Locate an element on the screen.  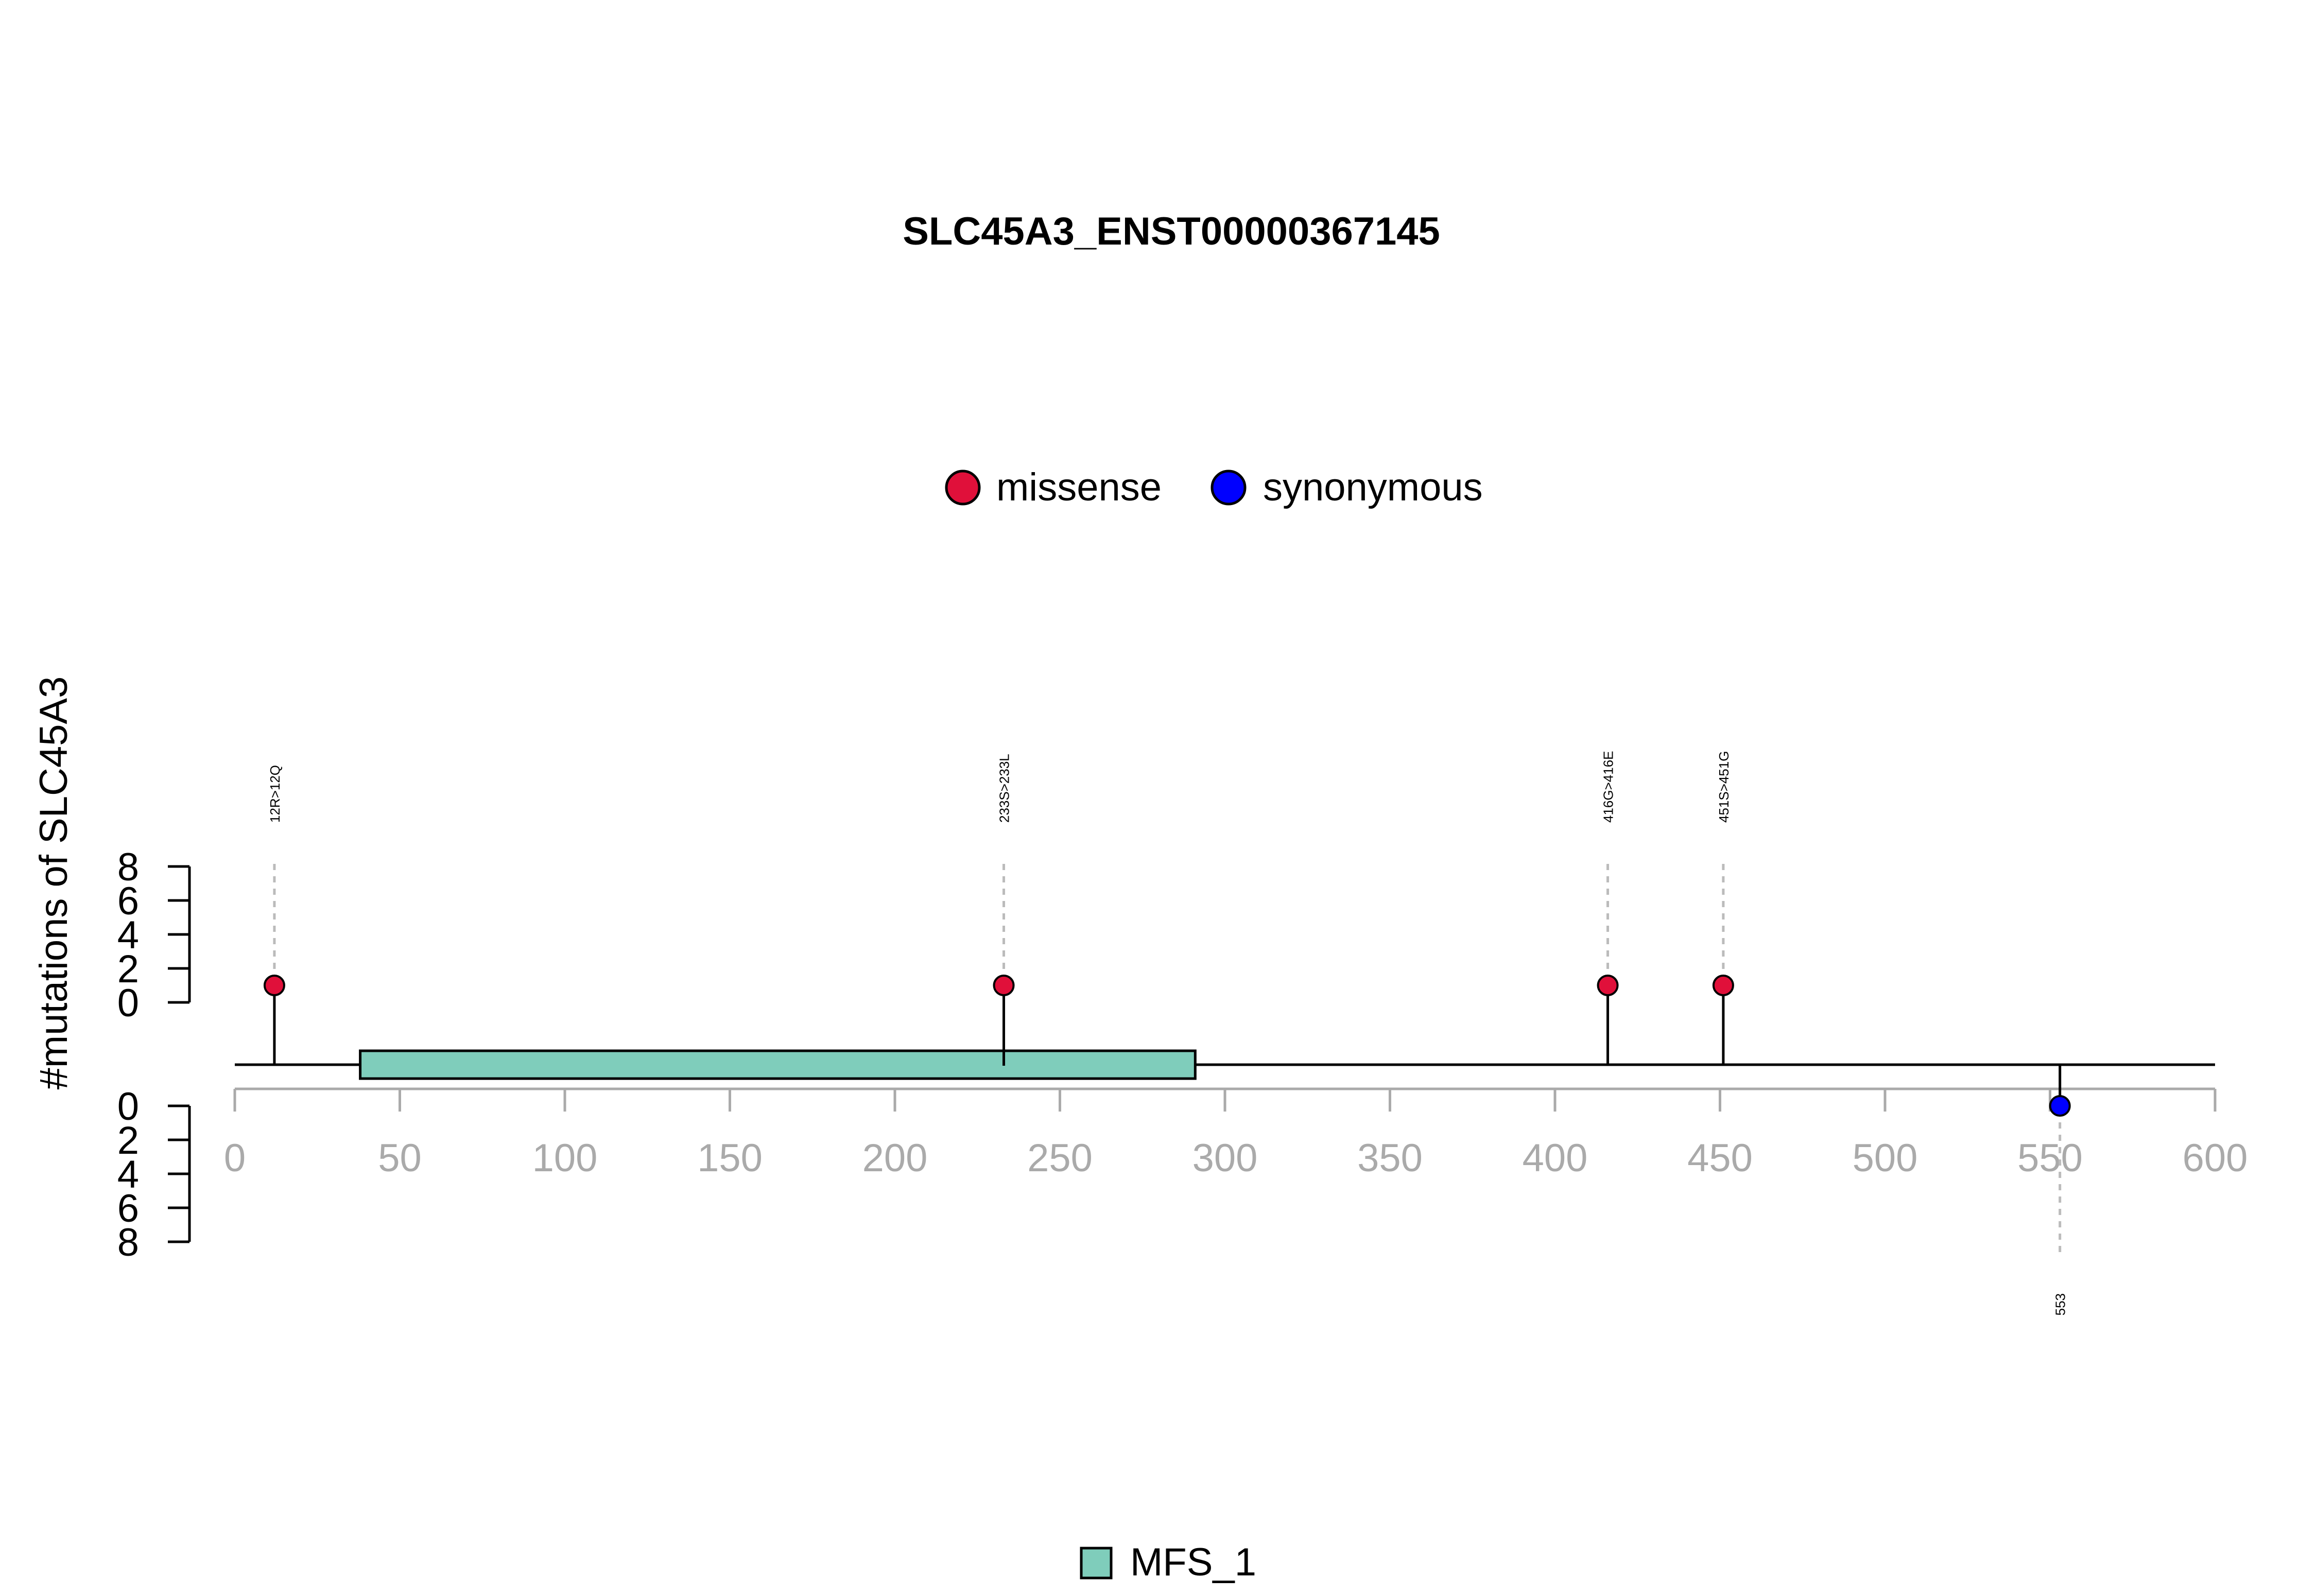
domain-box is located at coordinates (778, 1064).